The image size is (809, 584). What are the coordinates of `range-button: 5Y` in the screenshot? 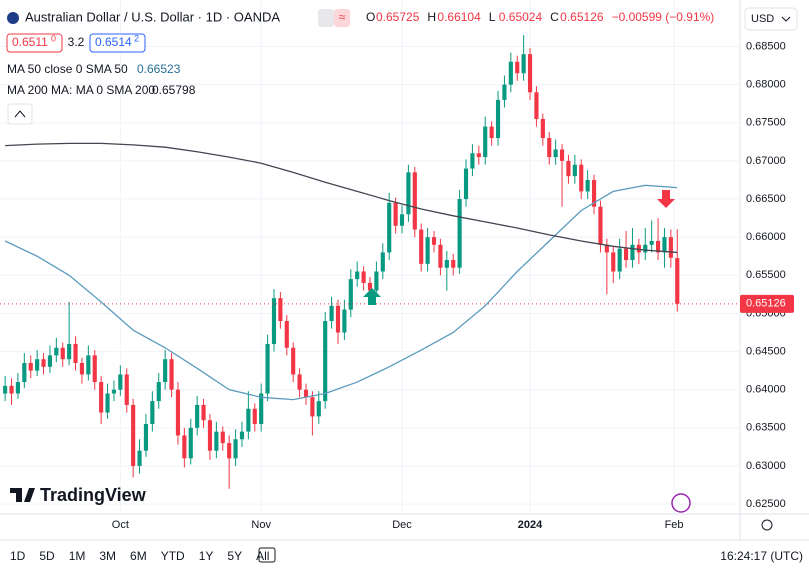 It's located at (234, 556).